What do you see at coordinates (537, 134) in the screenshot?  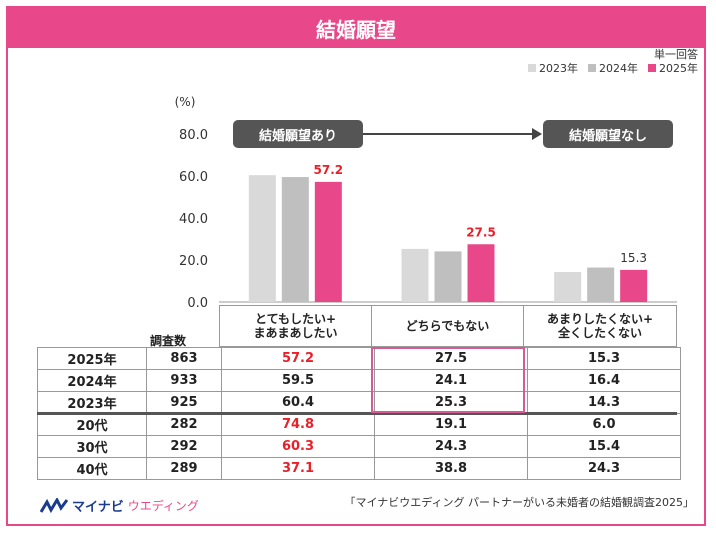 I see `arrow-right-icon` at bounding box center [537, 134].